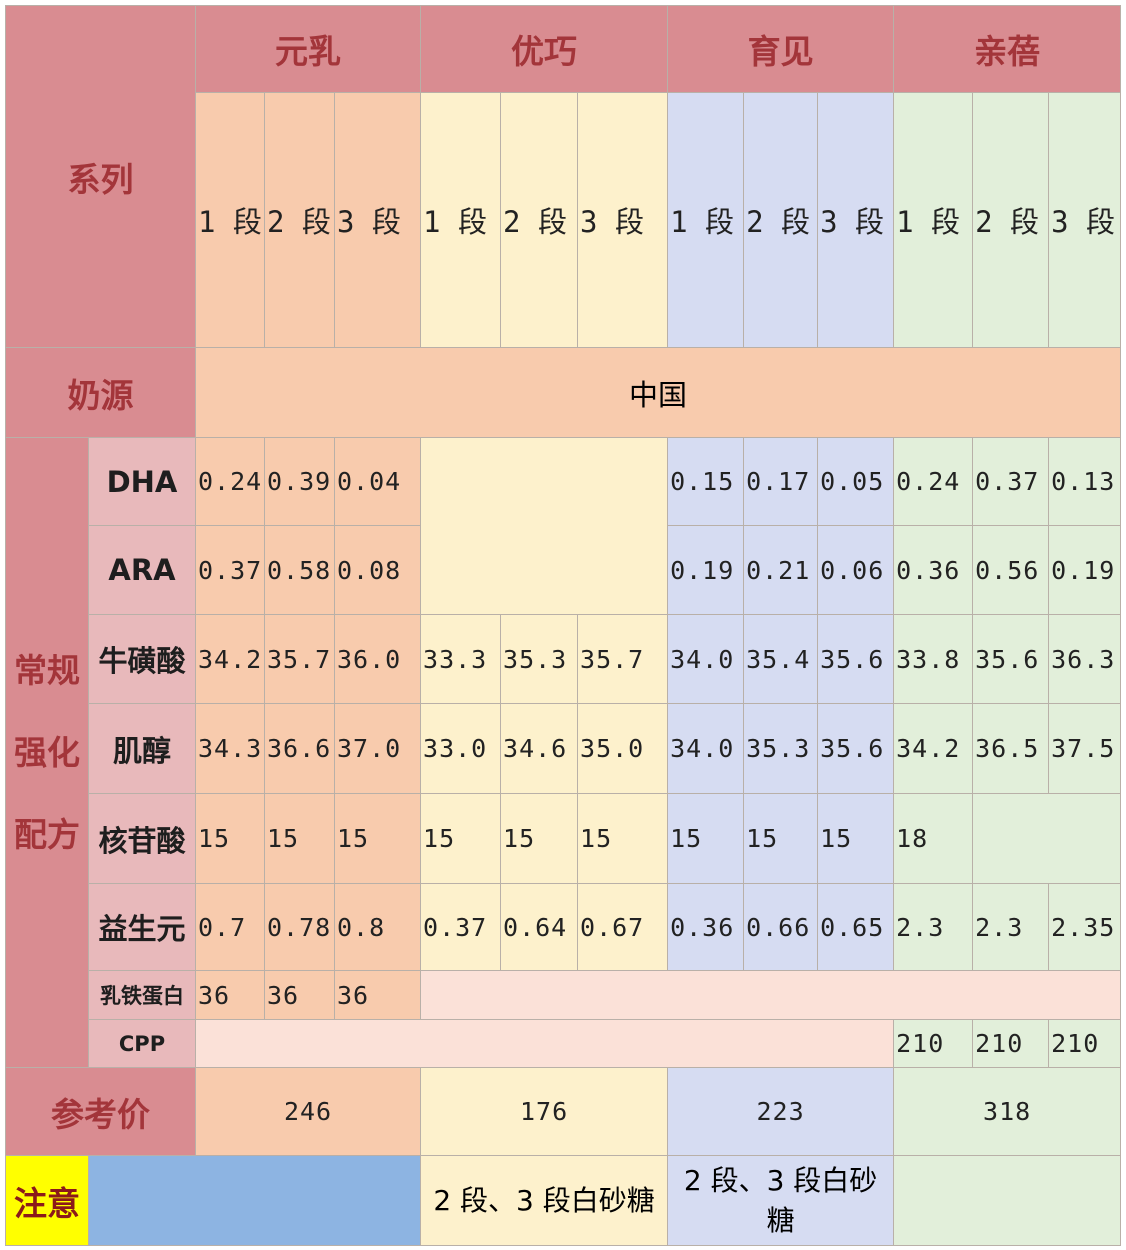 Image resolution: width=1126 pixels, height=1250 pixels. Describe the element at coordinates (544, 1111) in the screenshot. I see `price-value: 176` at that location.